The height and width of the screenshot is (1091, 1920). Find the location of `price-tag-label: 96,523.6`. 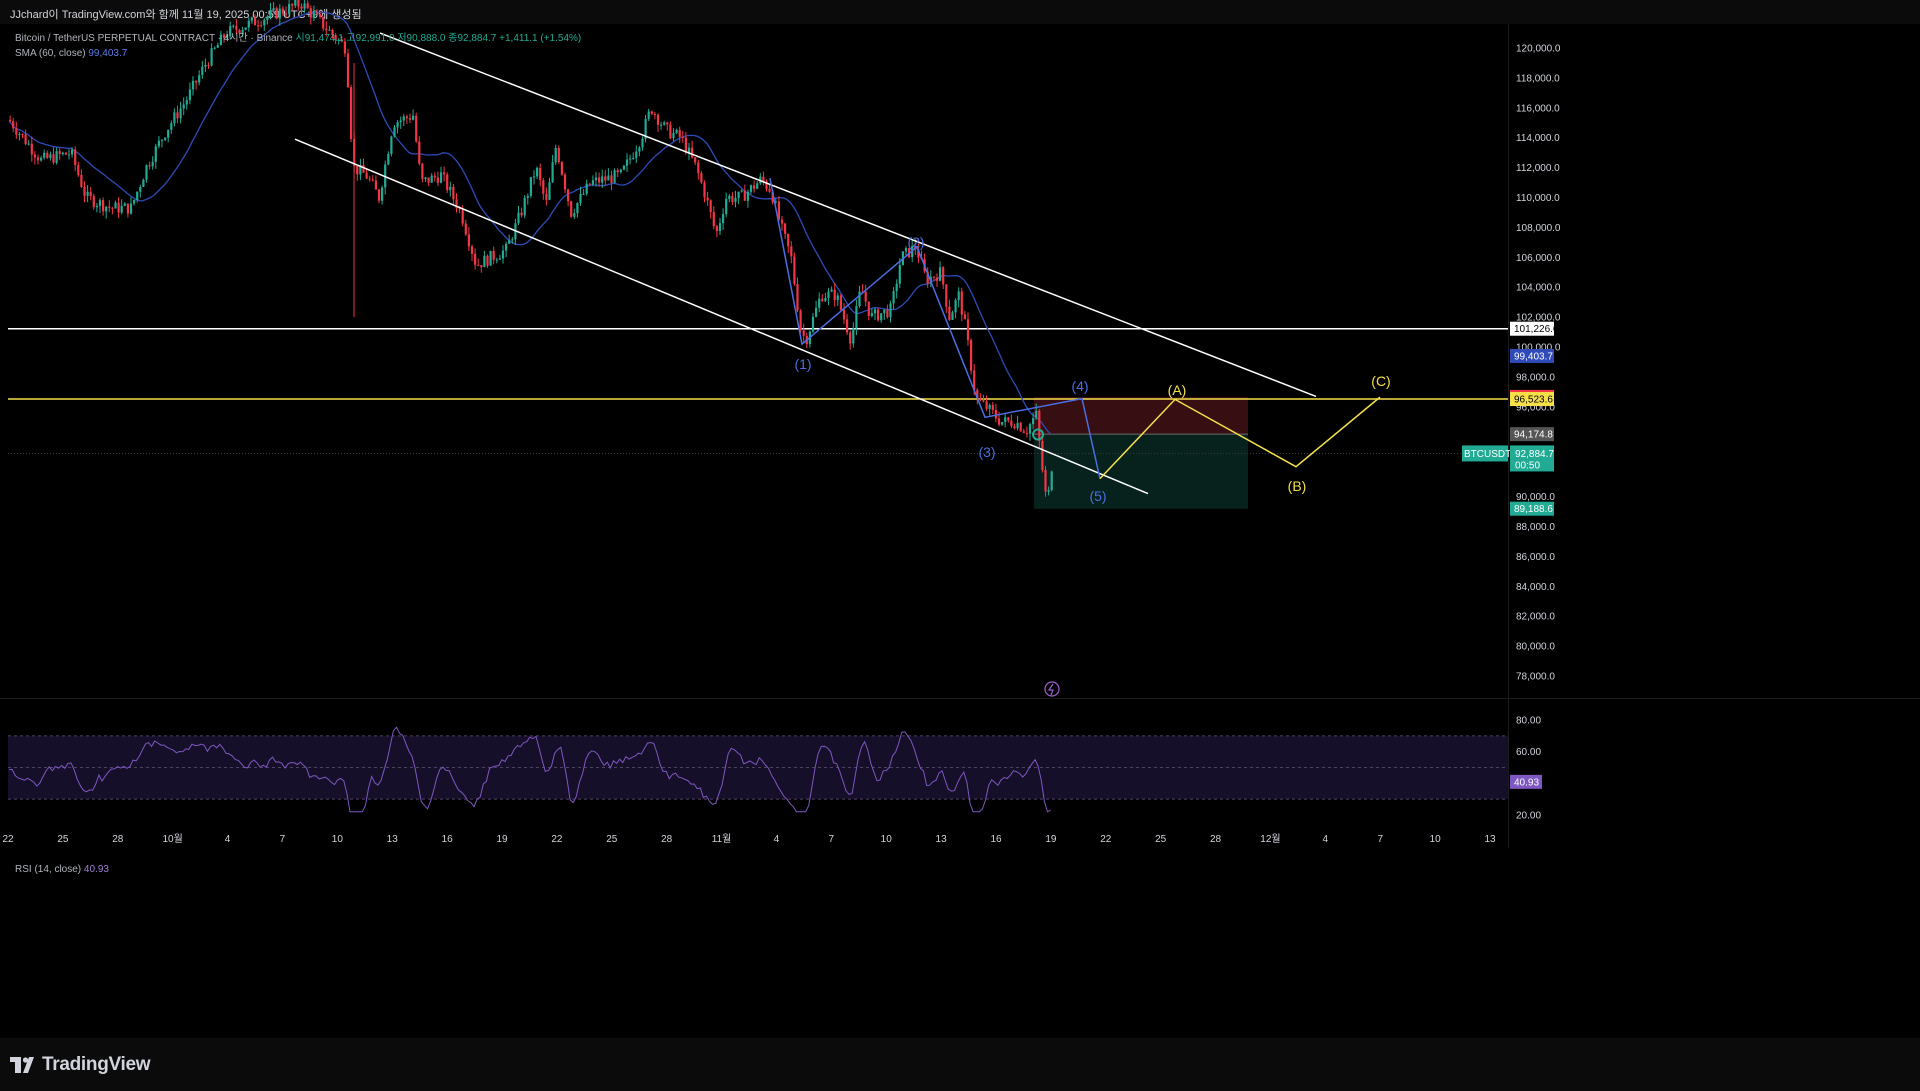

price-tag-label: 96,523.6 is located at coordinates (1533, 400).